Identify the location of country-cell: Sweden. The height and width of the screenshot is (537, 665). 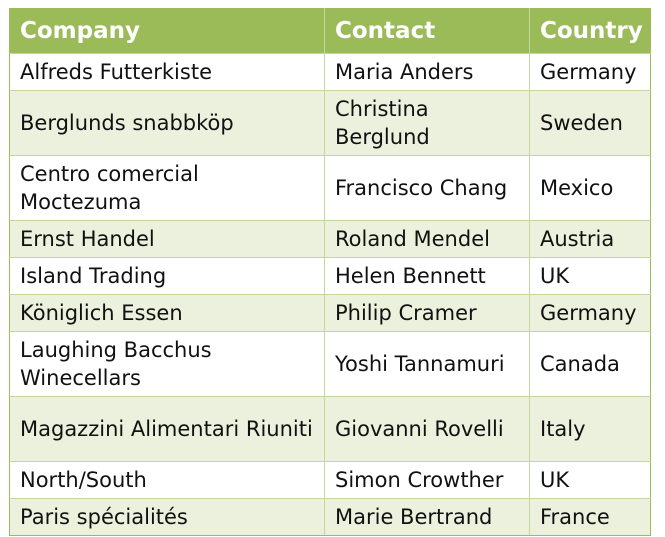
(590, 123).